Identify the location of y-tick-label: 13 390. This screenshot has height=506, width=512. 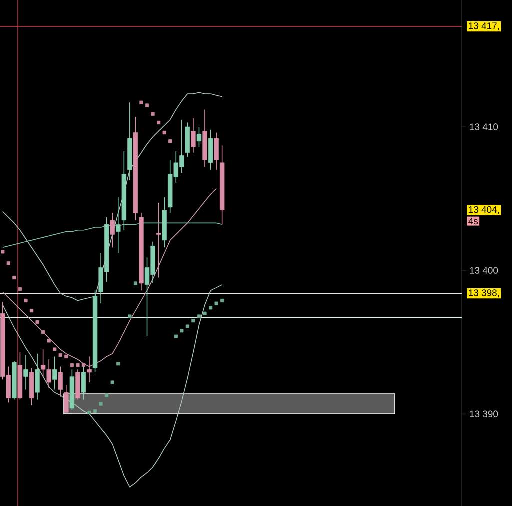
(484, 414).